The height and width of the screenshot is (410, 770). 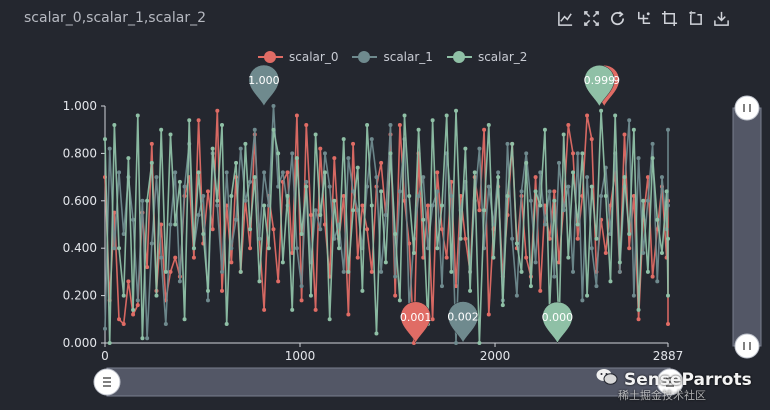 I want to click on y-zoom-handle-bottom, so click(x=747, y=346).